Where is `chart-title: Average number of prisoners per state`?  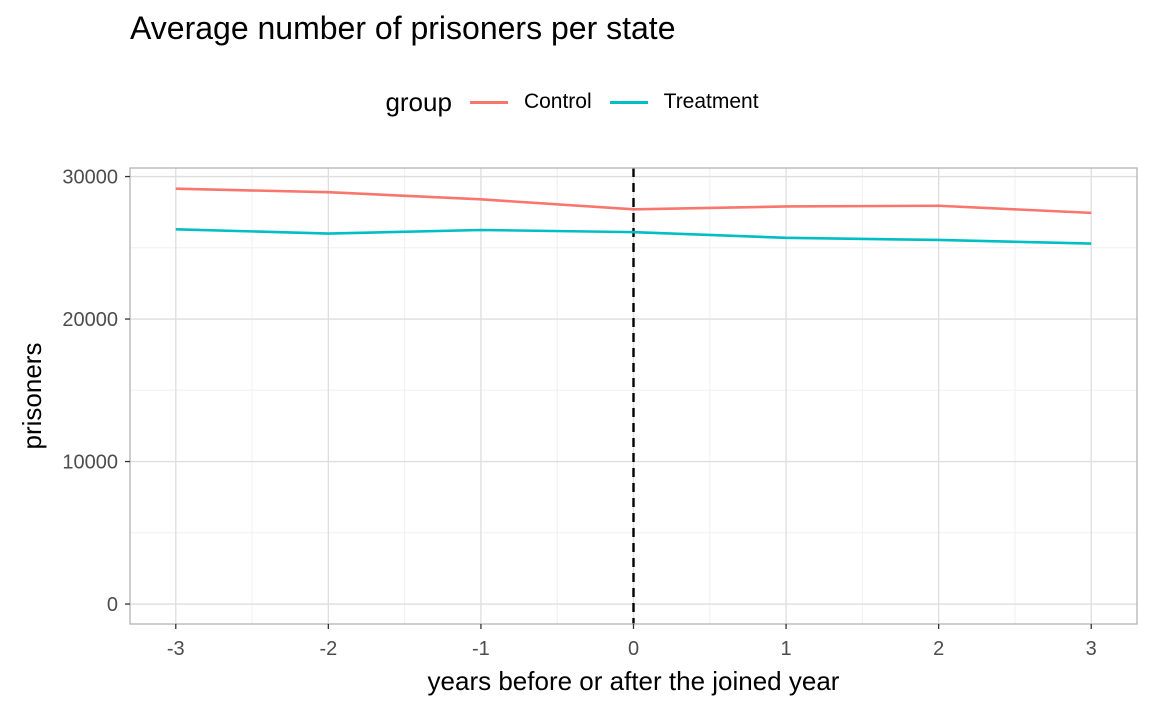 chart-title: Average number of prisoners per state is located at coordinates (403, 28).